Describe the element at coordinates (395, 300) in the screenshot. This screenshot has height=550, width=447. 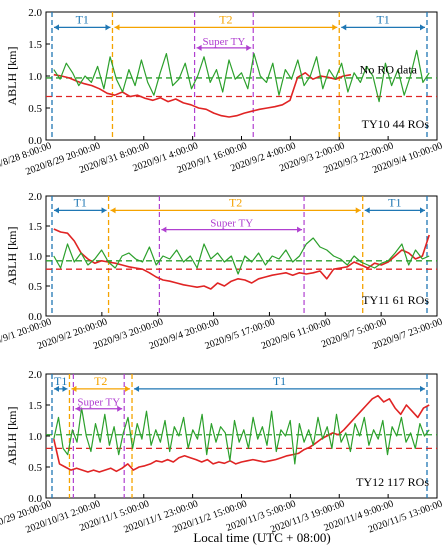
I see `typhoon-label: TY11 61 ROs` at that location.